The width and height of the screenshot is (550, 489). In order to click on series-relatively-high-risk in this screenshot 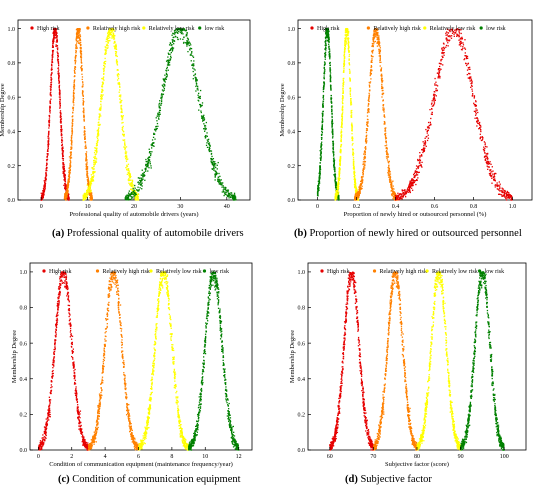, I will do `click(376, 114)`.